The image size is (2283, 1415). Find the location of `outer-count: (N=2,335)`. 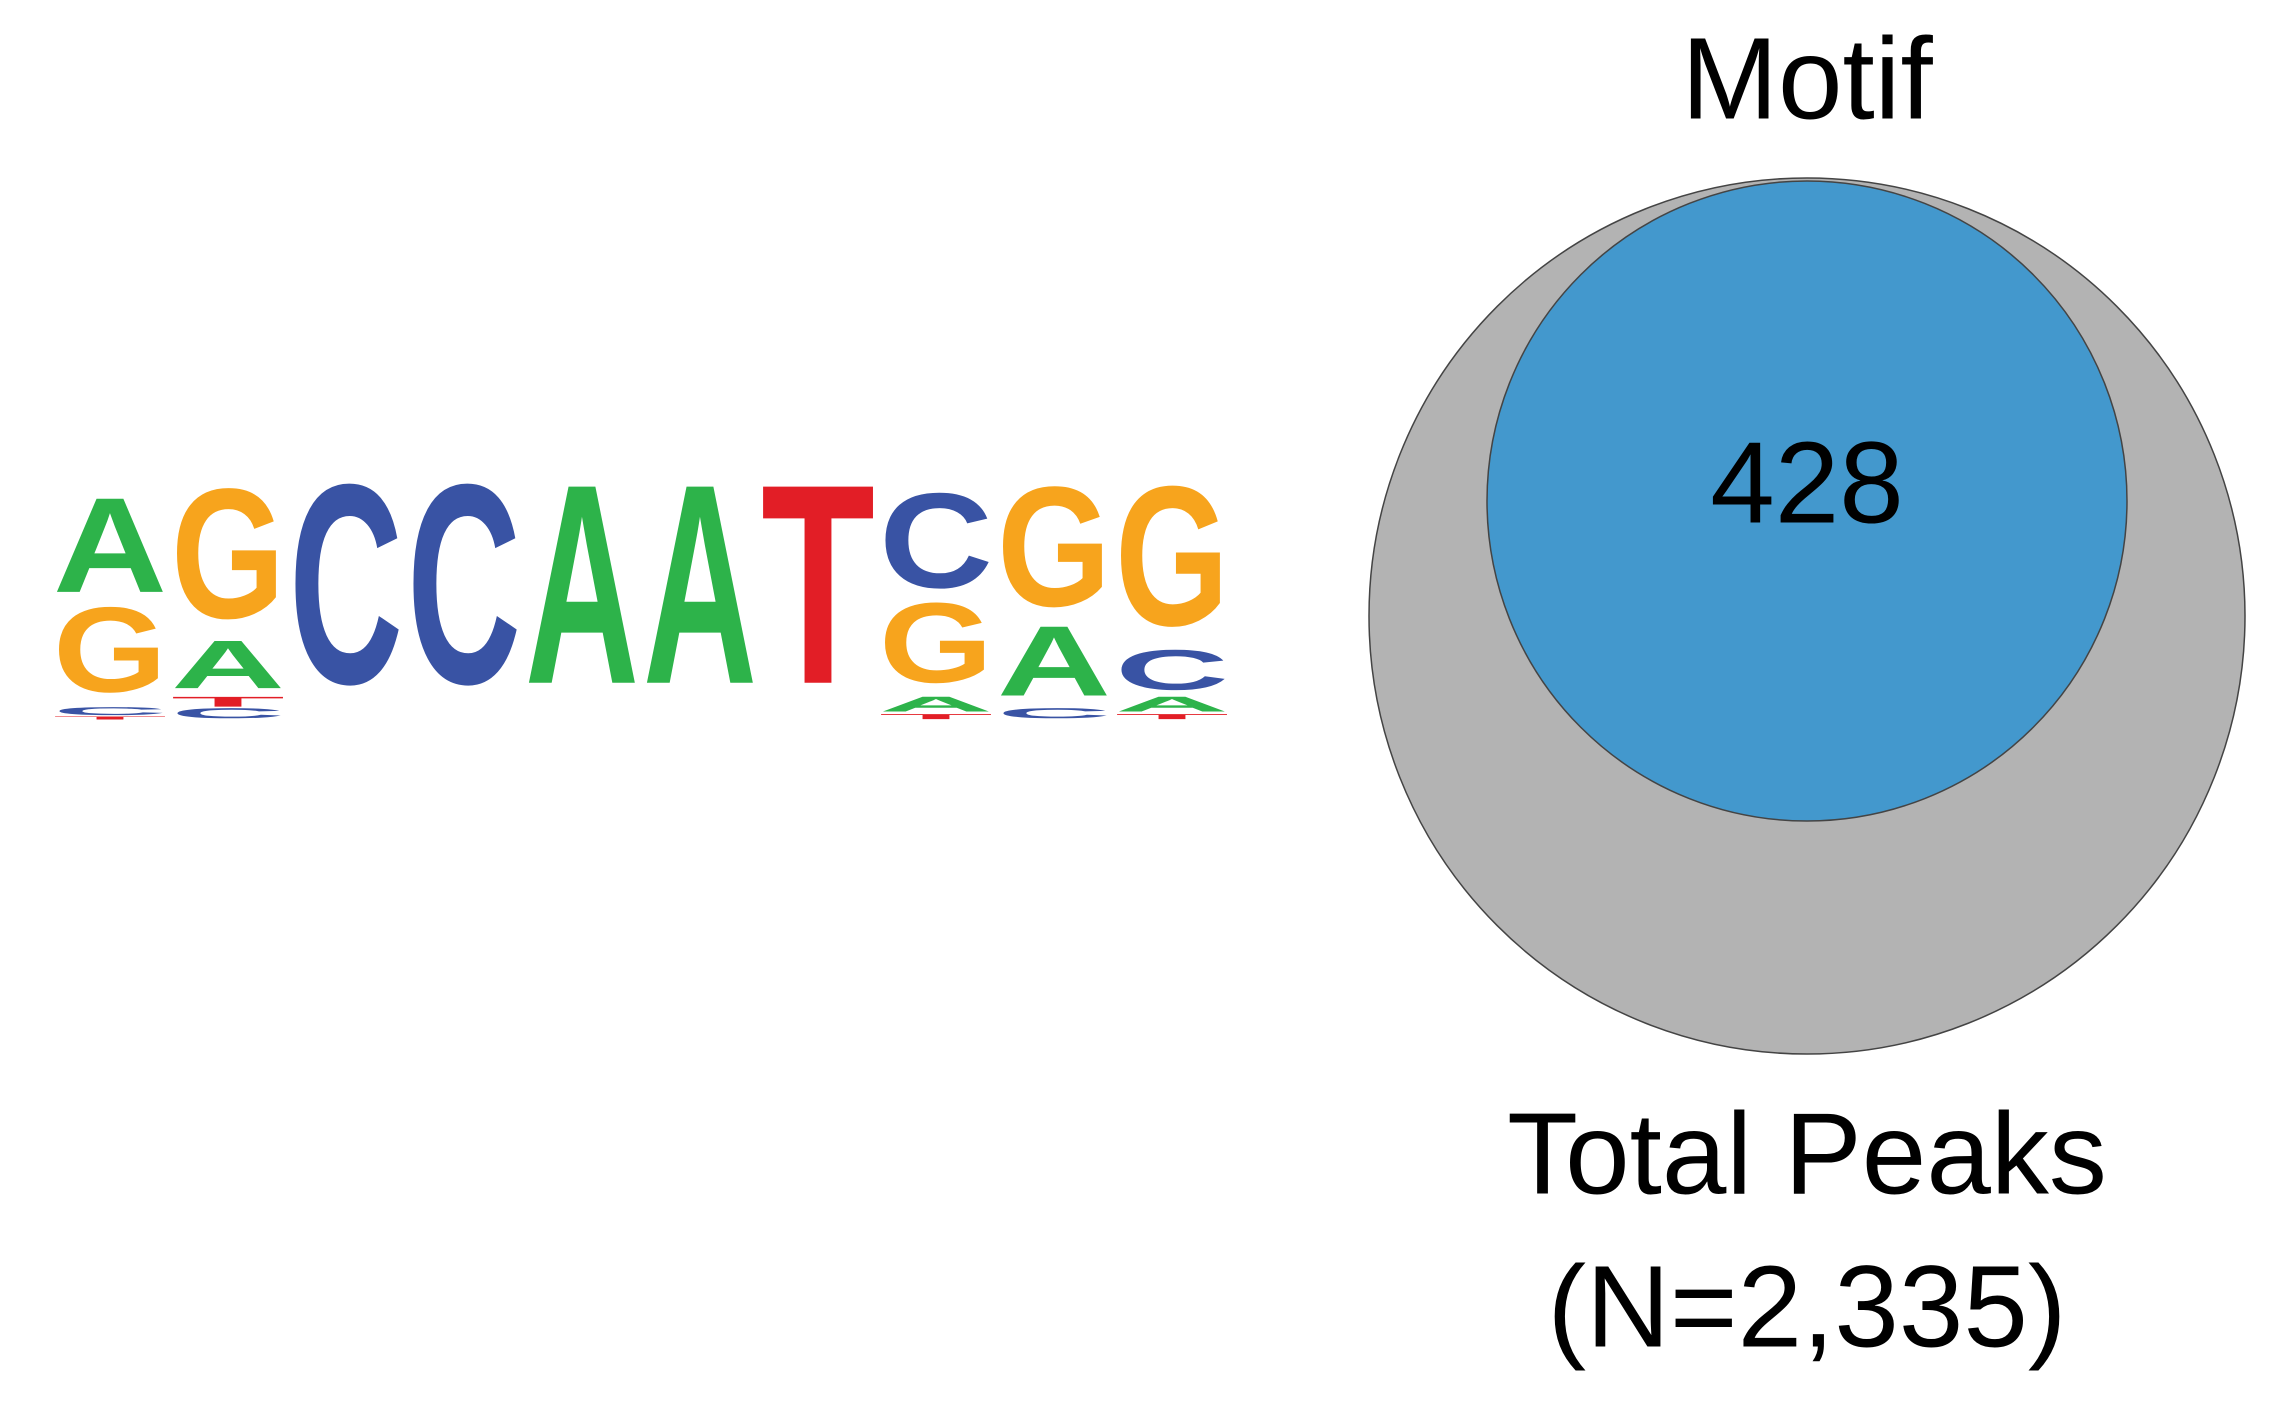

outer-count: (N=2,335) is located at coordinates (1806, 1307).